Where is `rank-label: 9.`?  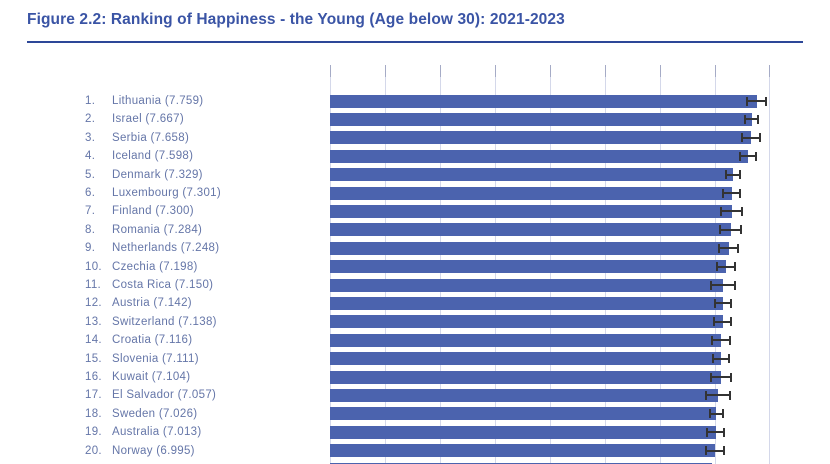 rank-label: 9. is located at coordinates (90, 248).